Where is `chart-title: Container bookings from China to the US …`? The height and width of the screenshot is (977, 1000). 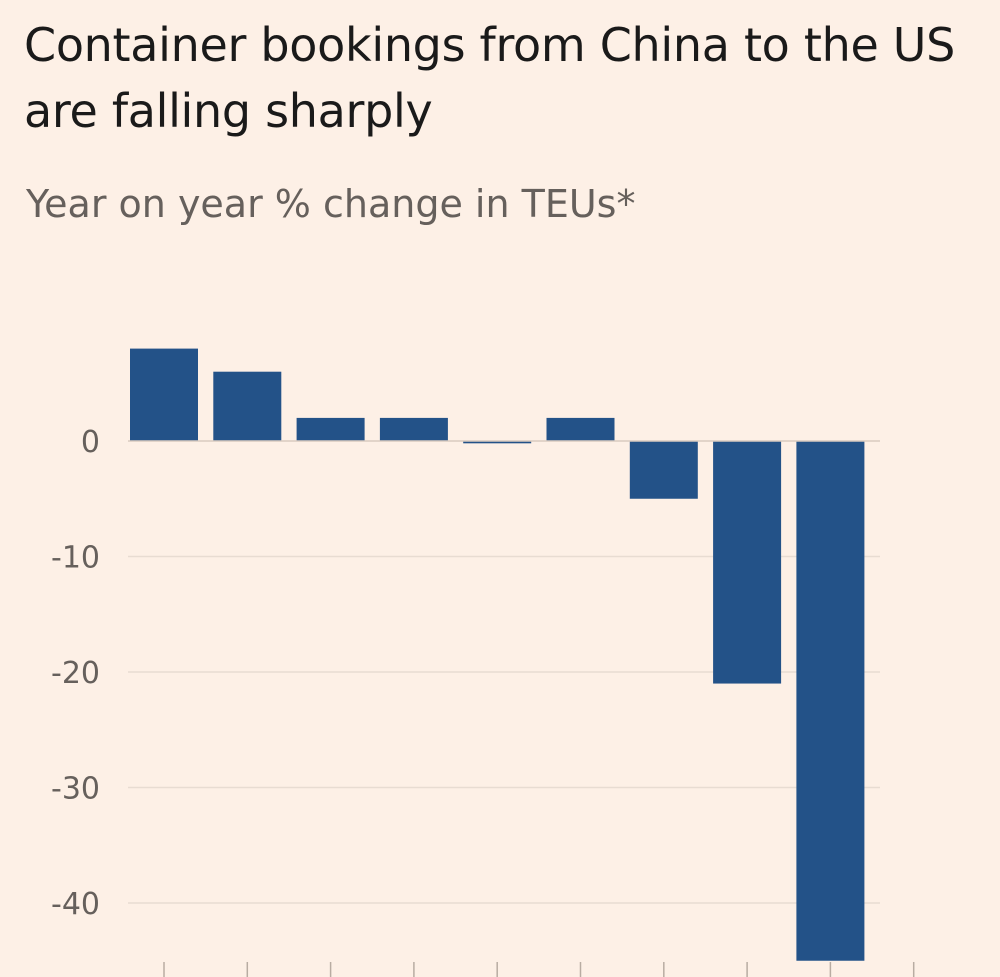
chart-title: Container bookings from China to the US … is located at coordinates (490, 78).